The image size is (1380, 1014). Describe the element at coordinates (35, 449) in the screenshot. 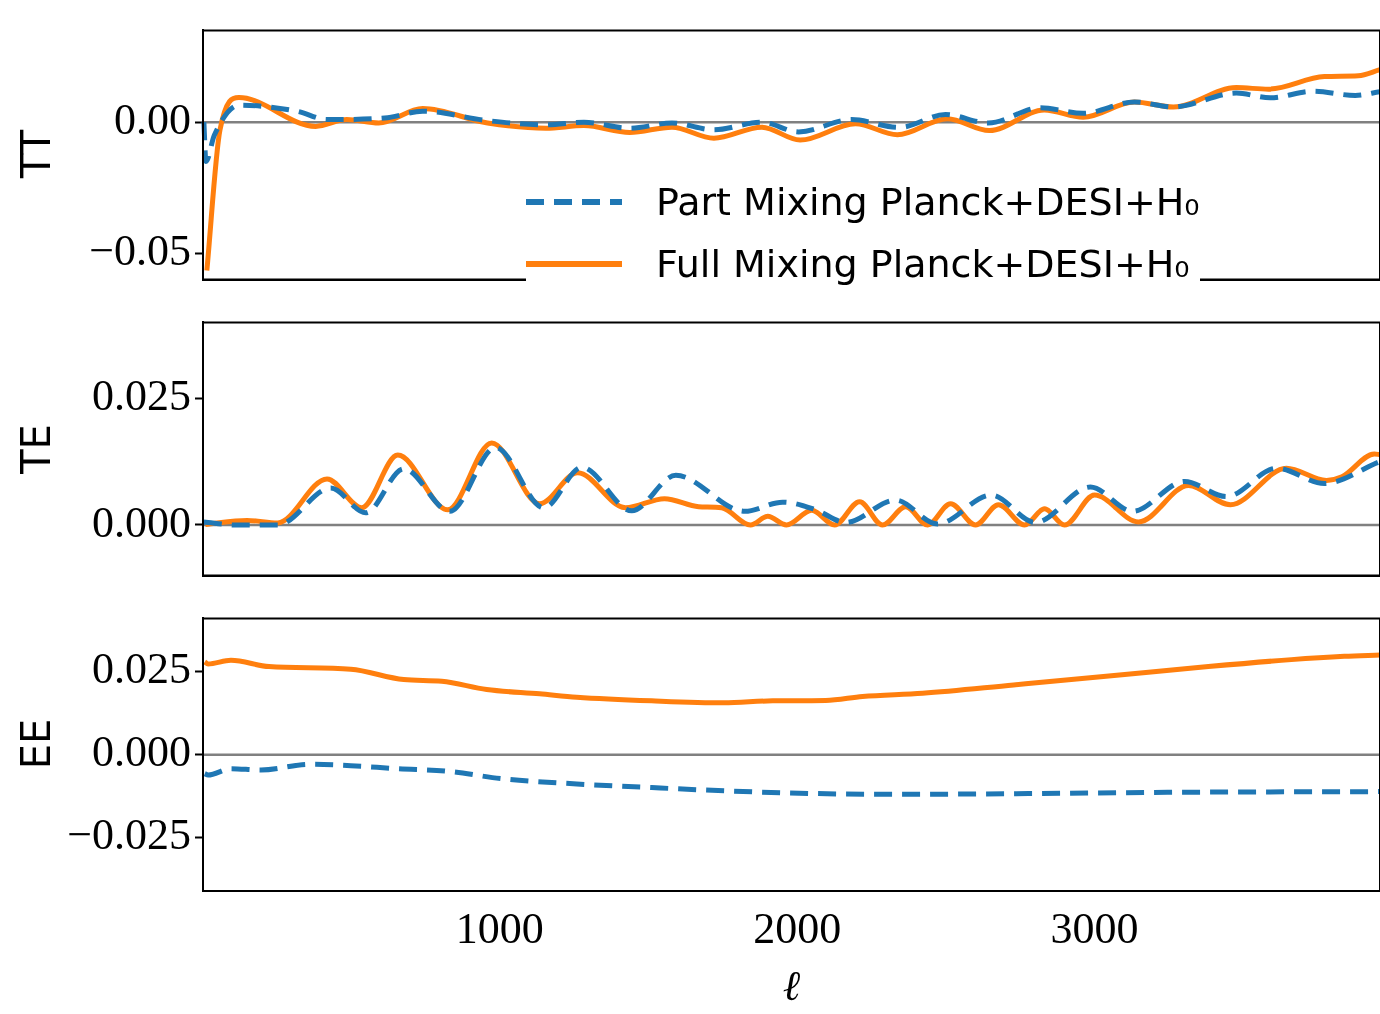

I see `y-axis-title: TE` at that location.